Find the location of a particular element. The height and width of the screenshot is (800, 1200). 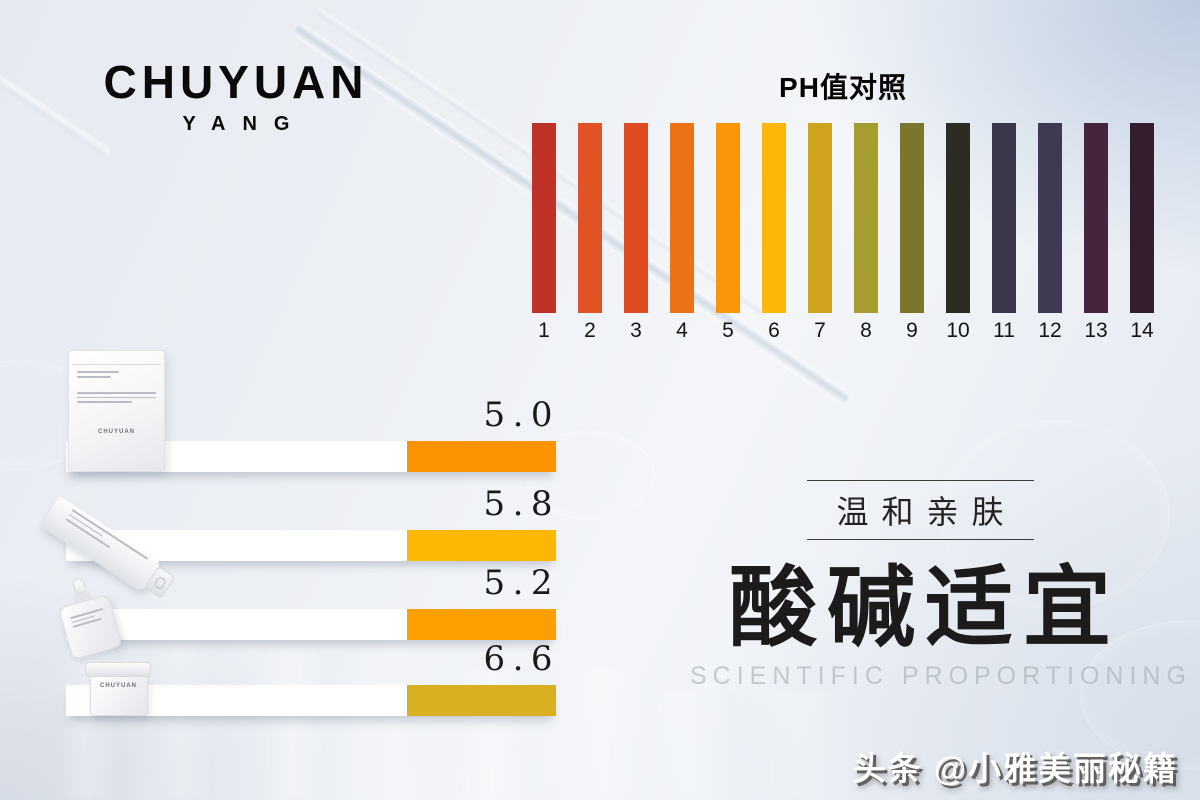

ph-value-label: 5.8 is located at coordinates (521, 504).